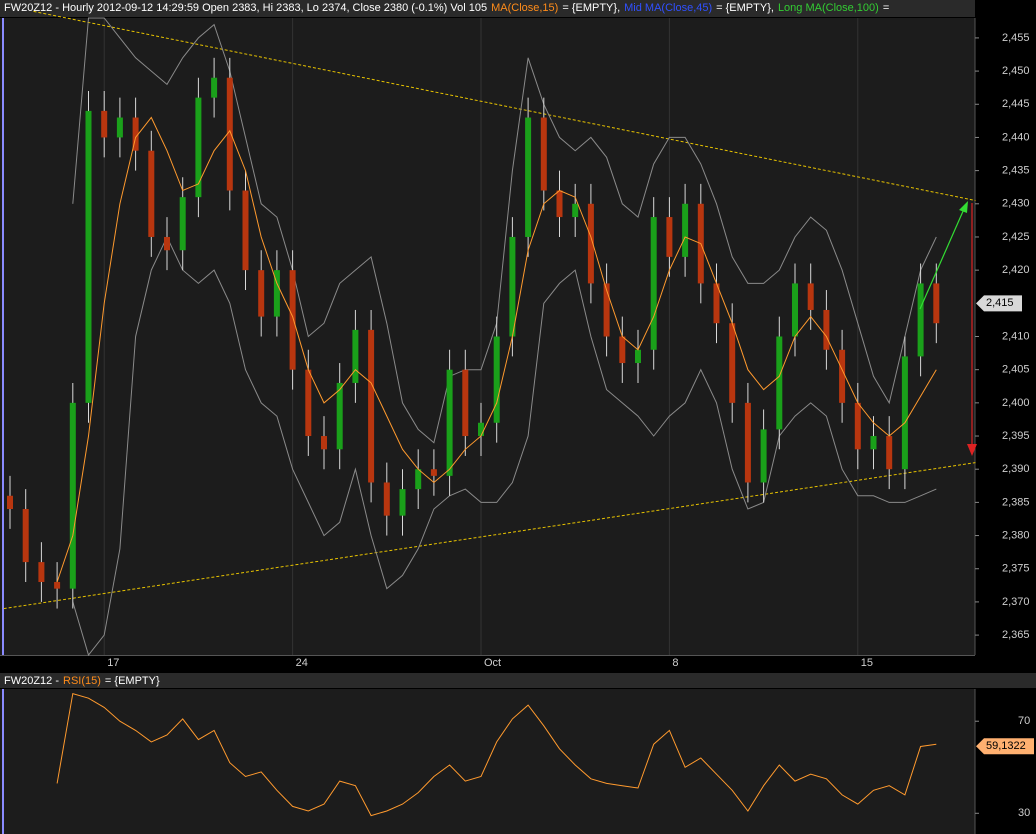 Image resolution: width=1036 pixels, height=834 pixels. What do you see at coordinates (1016, 336) in the screenshot?
I see `y-tick-label: 2,410` at bounding box center [1016, 336].